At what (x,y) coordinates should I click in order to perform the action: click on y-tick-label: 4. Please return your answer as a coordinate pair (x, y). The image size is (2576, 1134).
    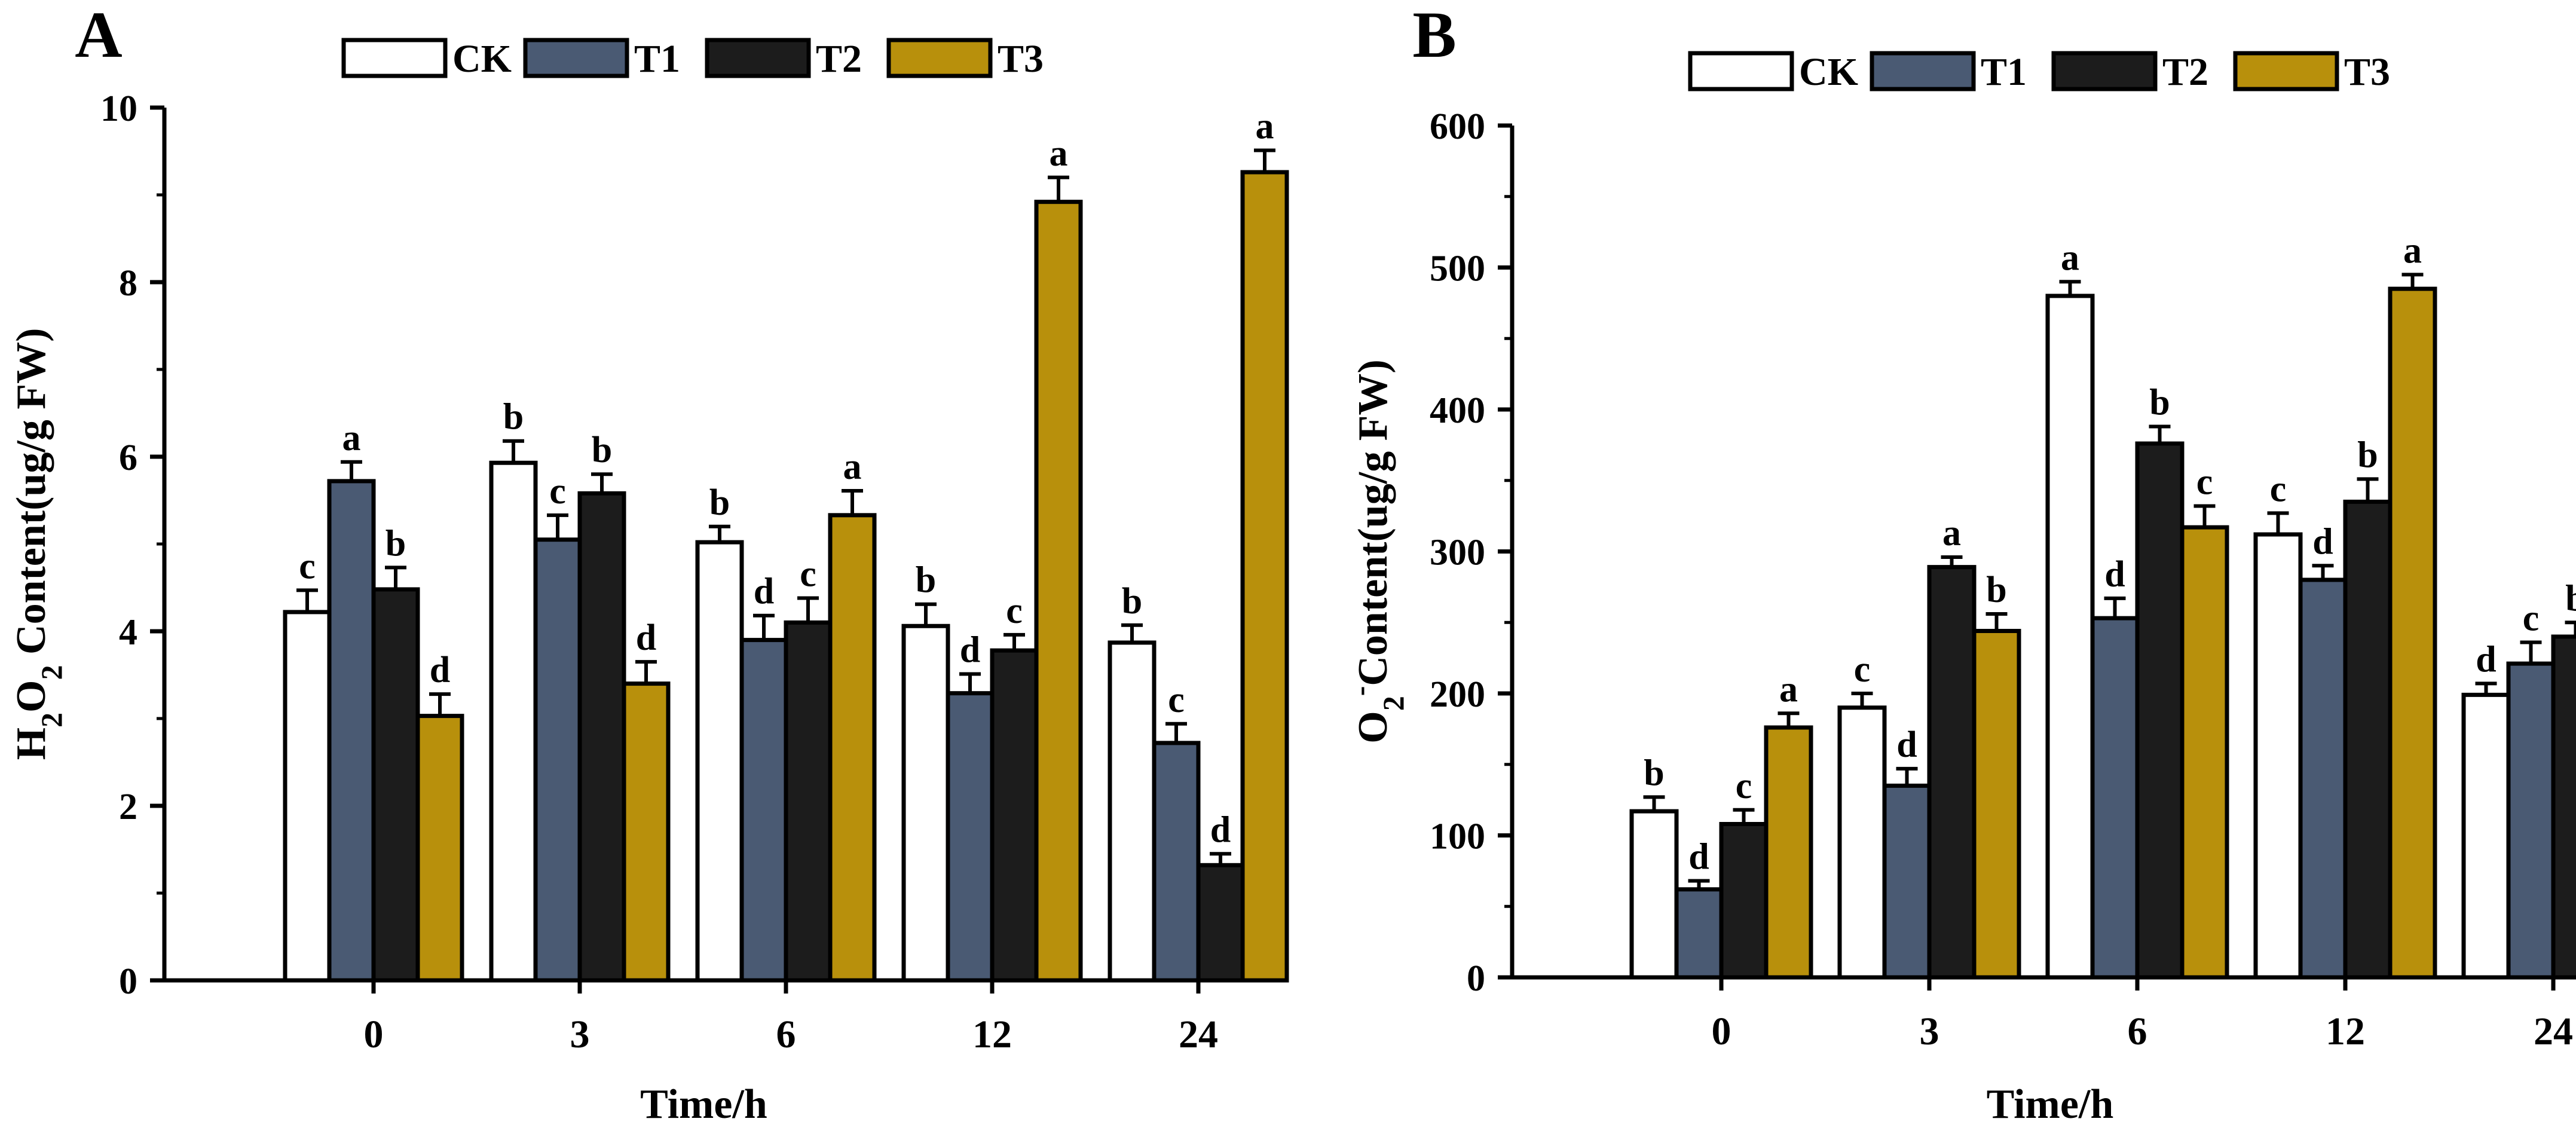
    Looking at the image, I should click on (128, 632).